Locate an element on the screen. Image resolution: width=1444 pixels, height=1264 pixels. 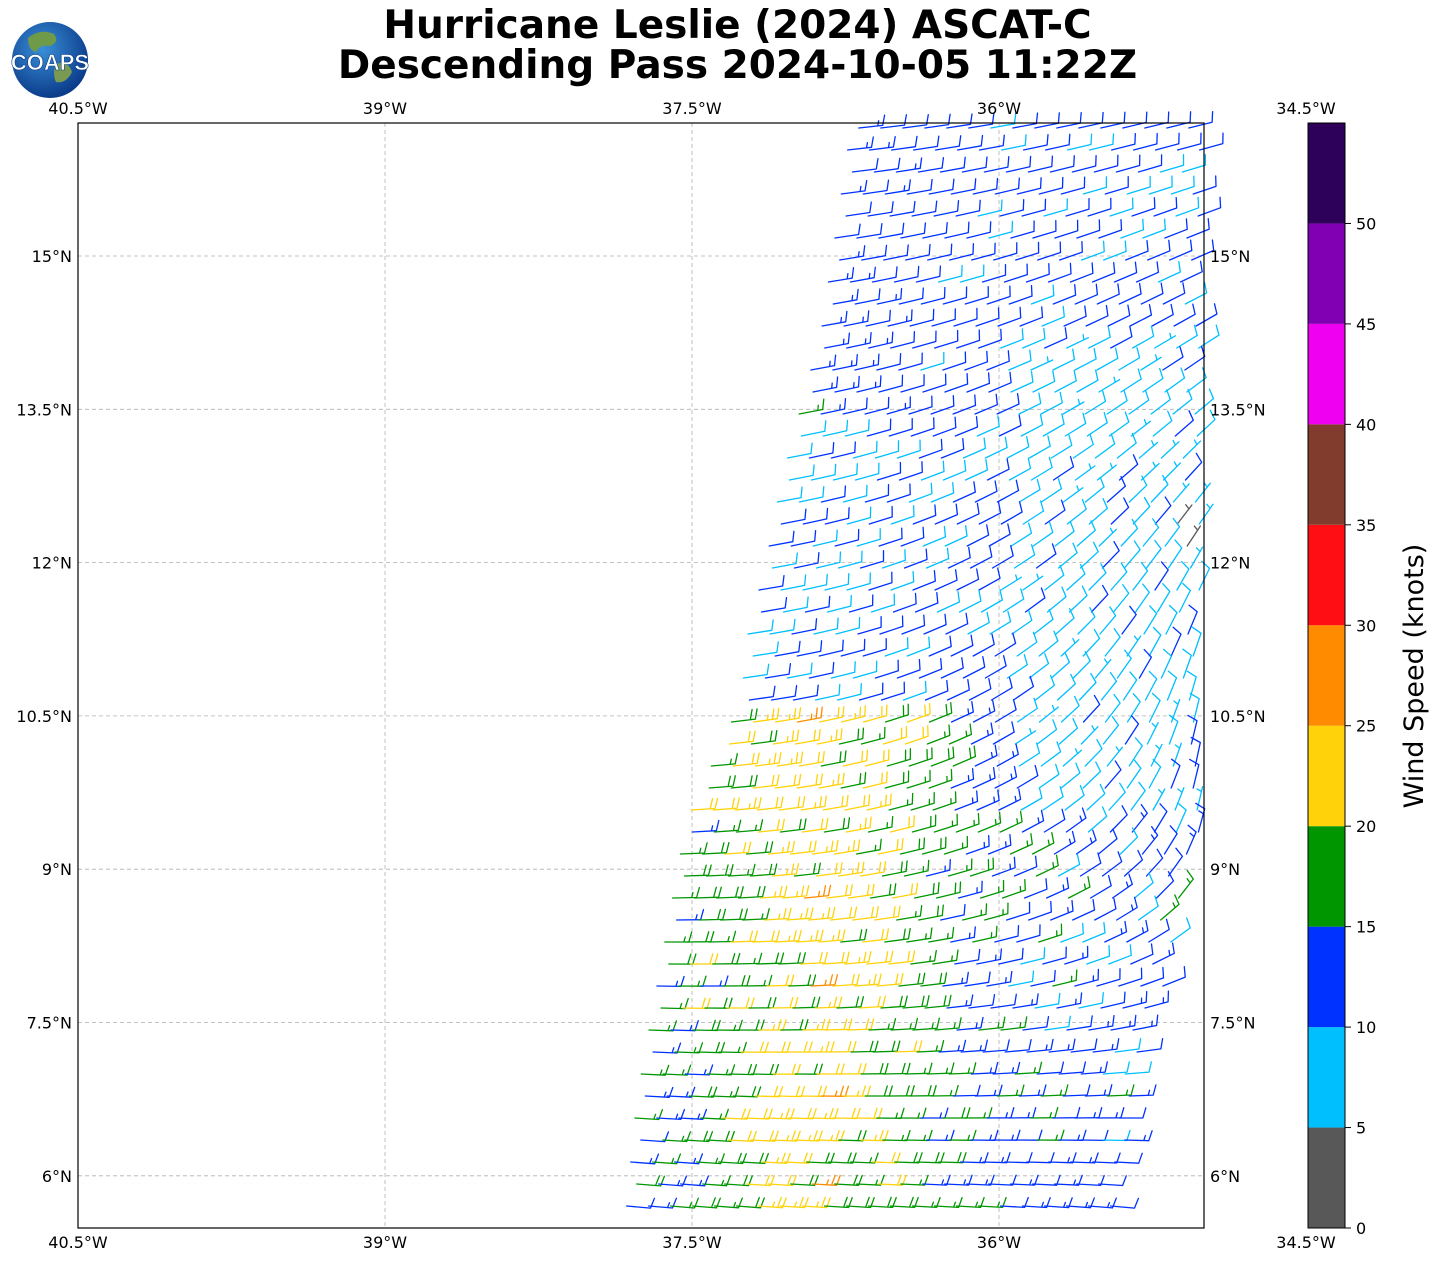
lon-ticks-top: 40.5°W39°W37.5°W36°W34.5°W33°W31.5°W30°W is located at coordinates (692, 108).